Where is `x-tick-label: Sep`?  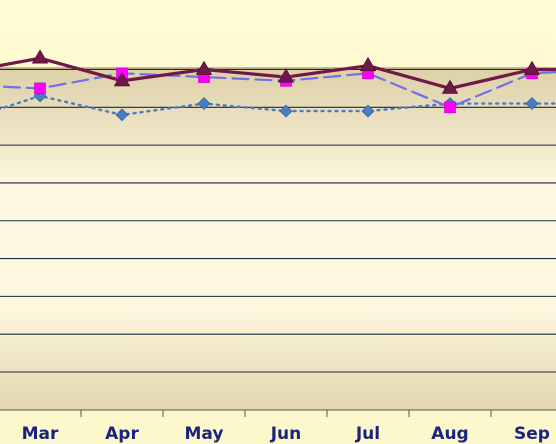 x-tick-label: Sep is located at coordinates (532, 434).